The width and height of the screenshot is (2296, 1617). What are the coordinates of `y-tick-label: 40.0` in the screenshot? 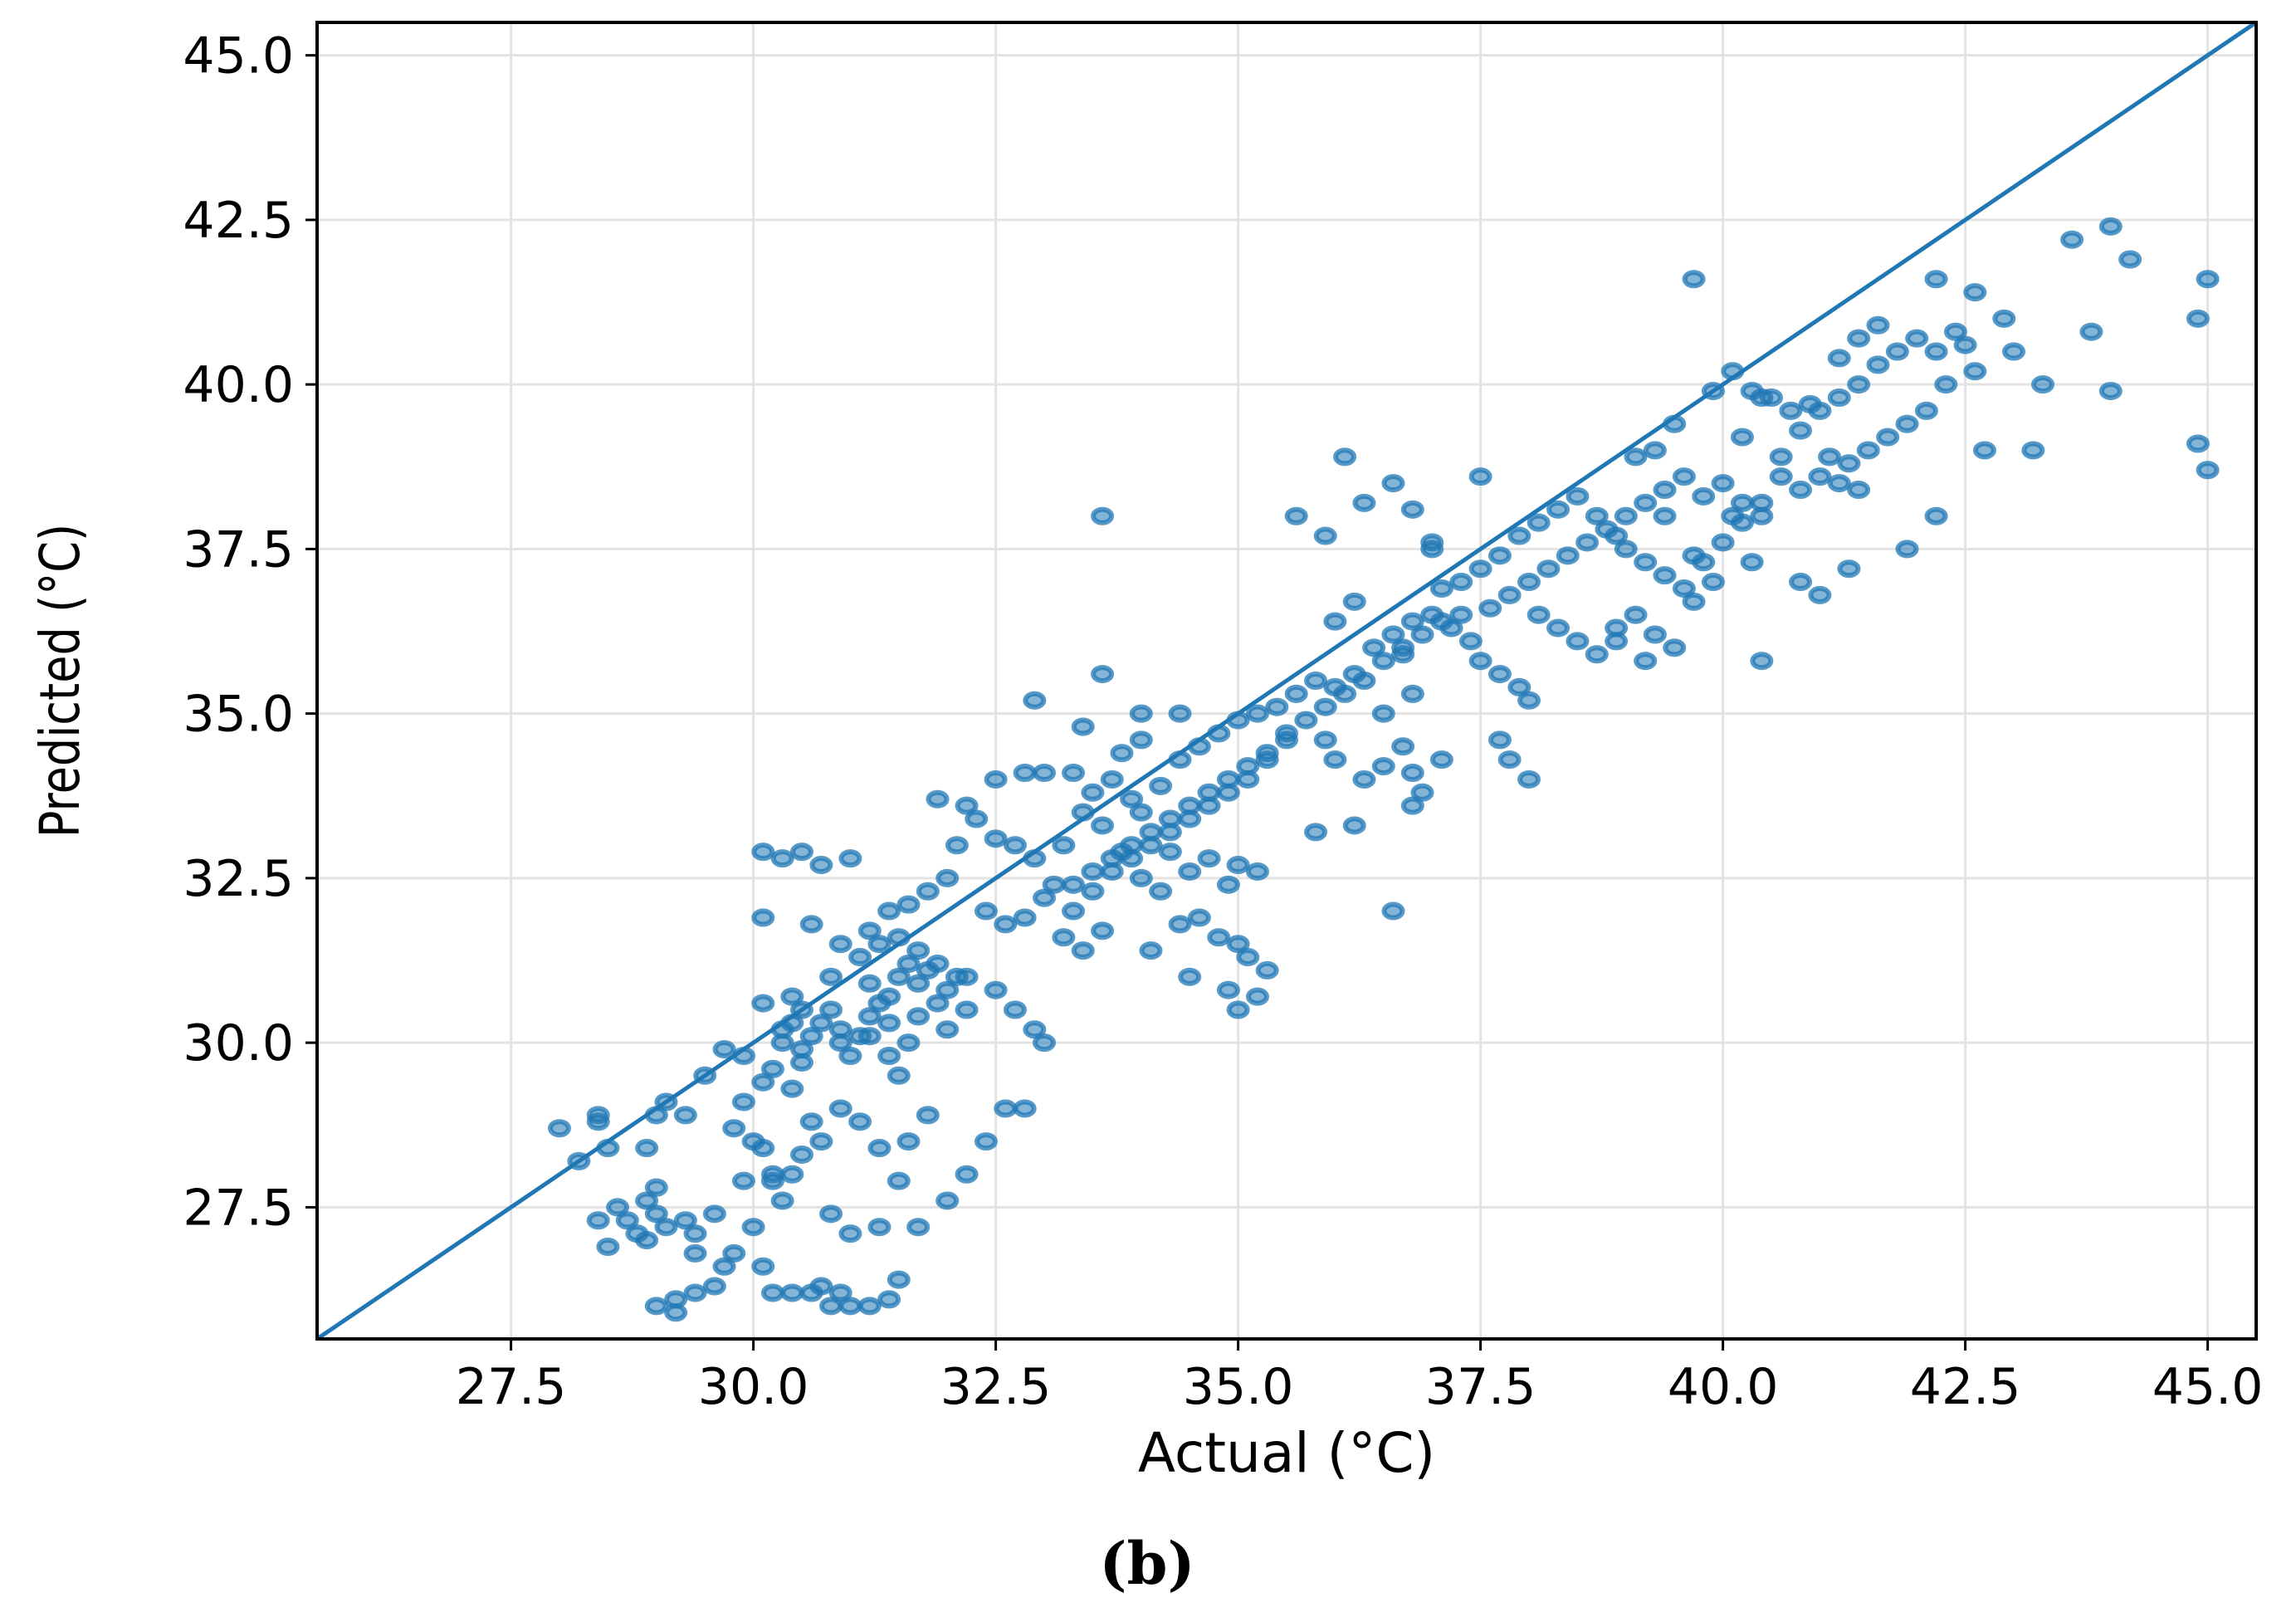 It's located at (238, 385).